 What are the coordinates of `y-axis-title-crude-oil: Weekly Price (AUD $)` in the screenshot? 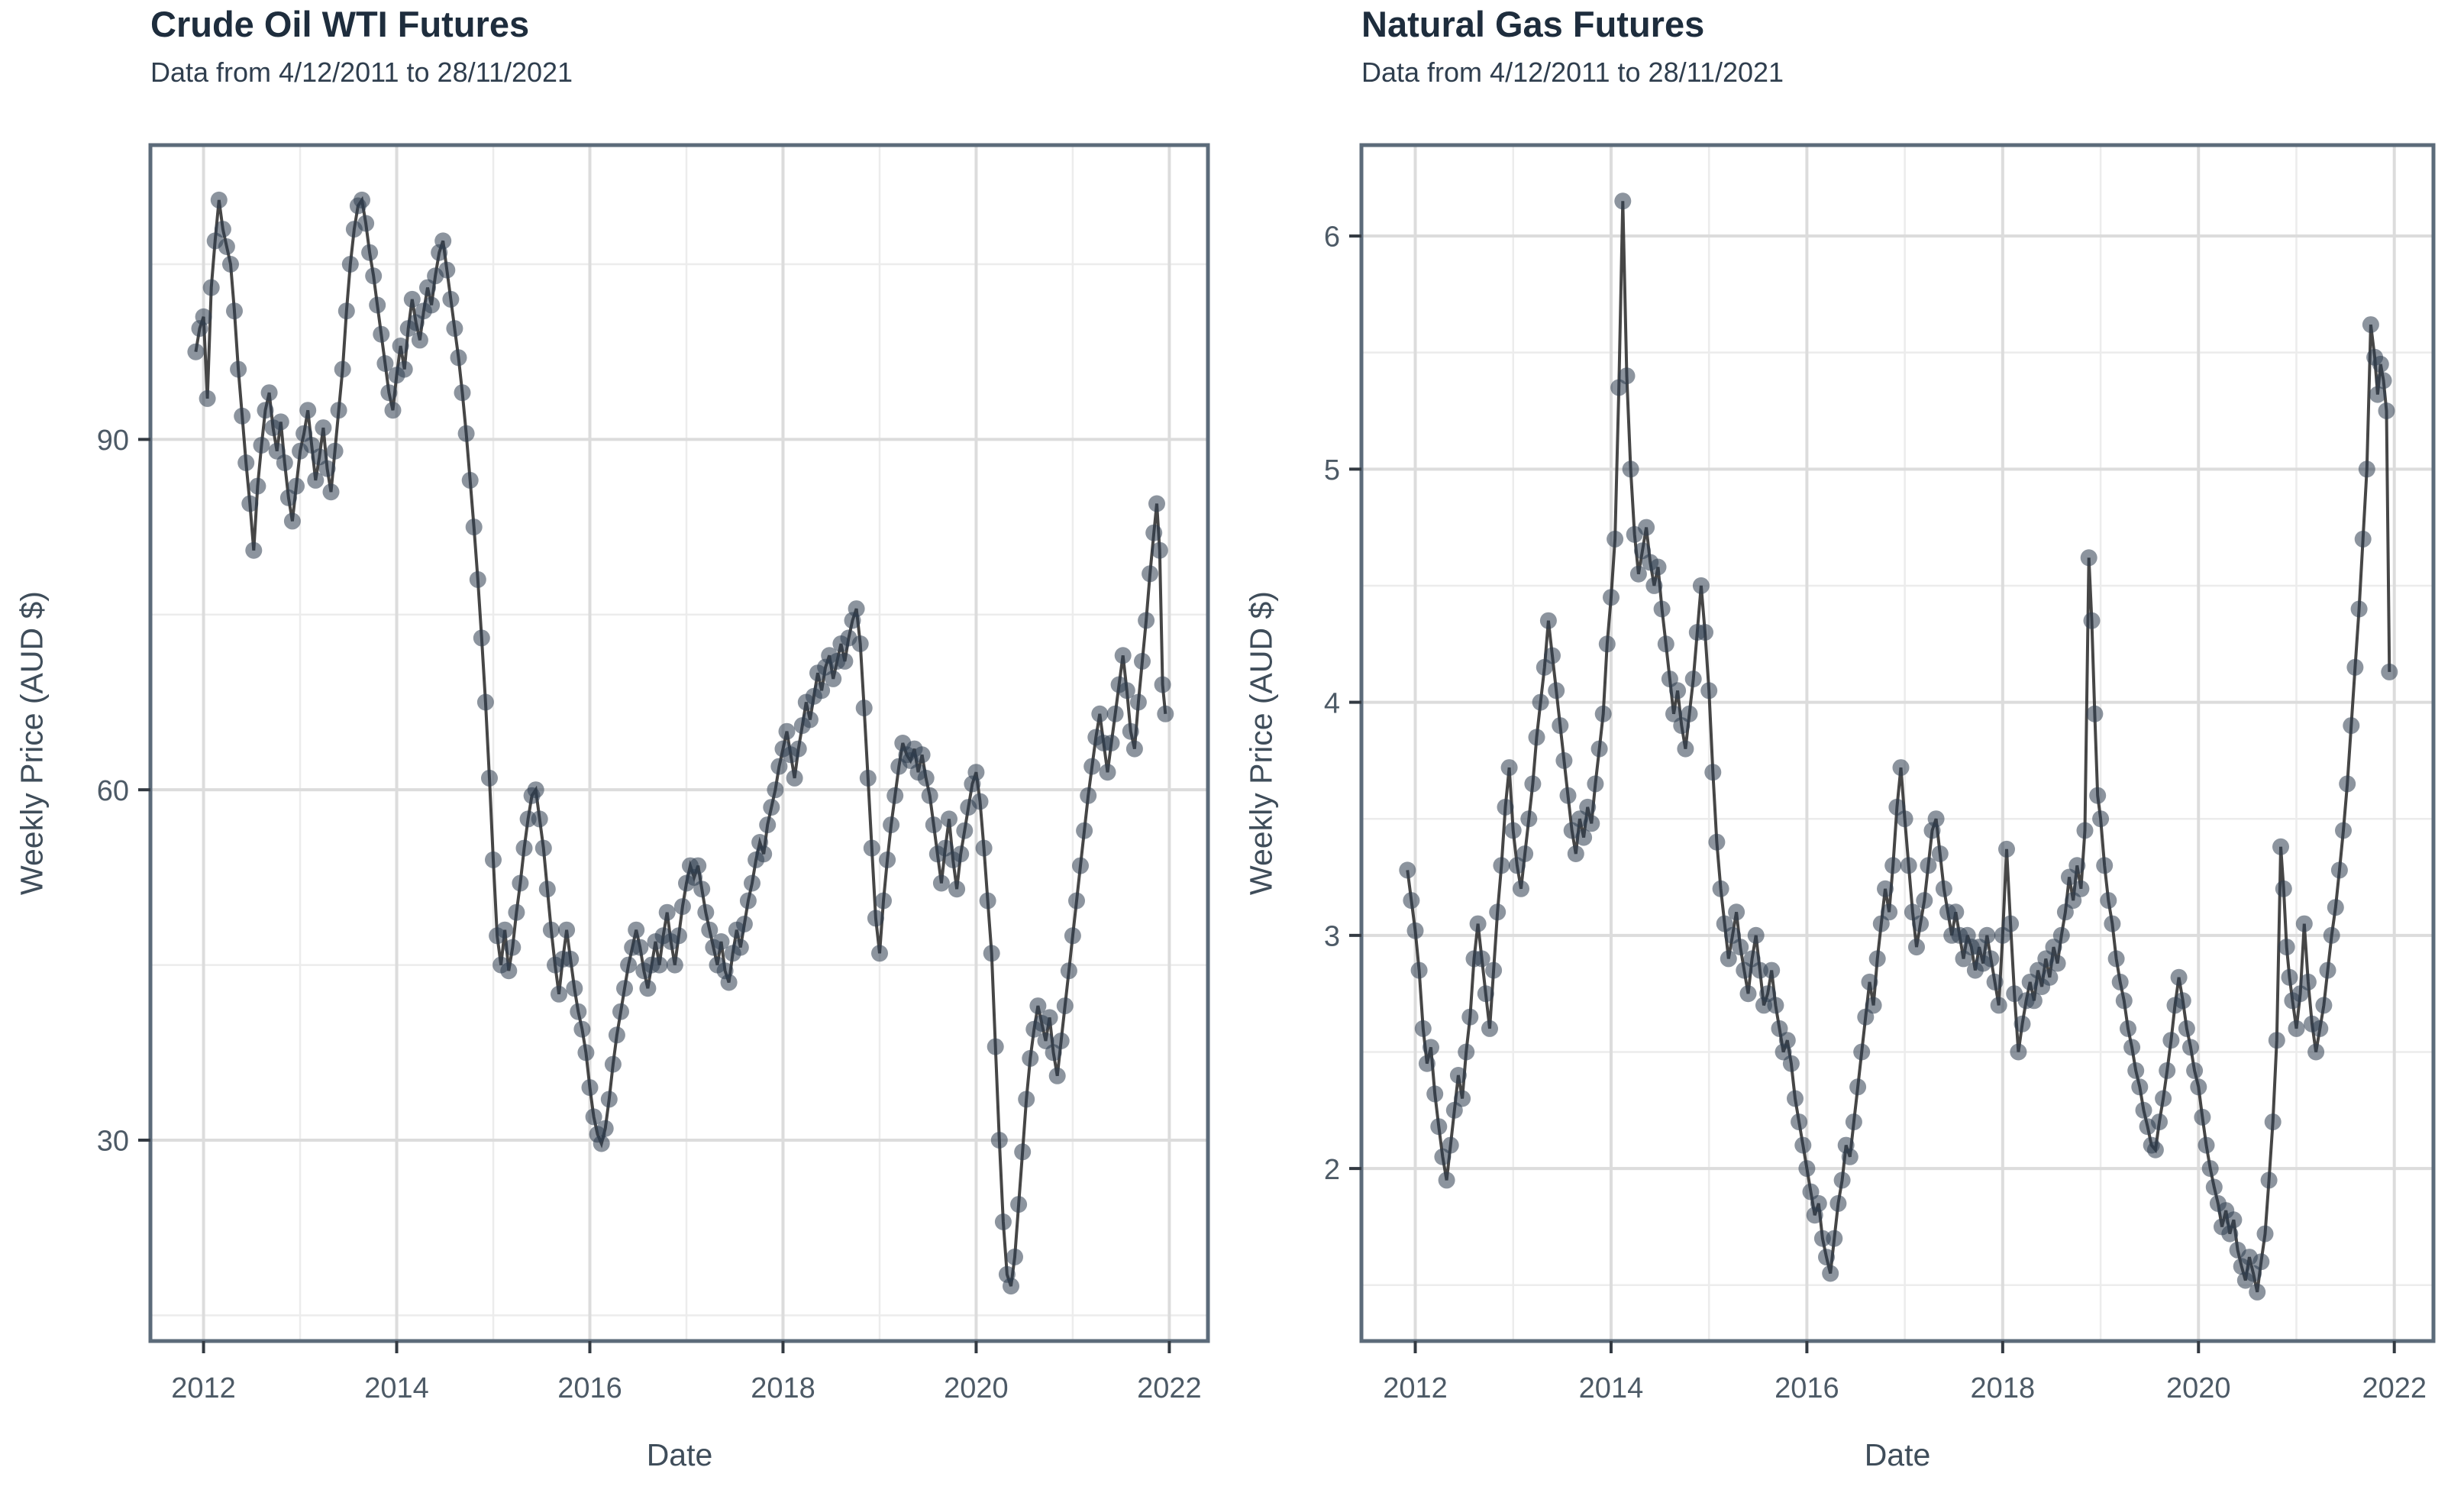 It's located at (32, 743).